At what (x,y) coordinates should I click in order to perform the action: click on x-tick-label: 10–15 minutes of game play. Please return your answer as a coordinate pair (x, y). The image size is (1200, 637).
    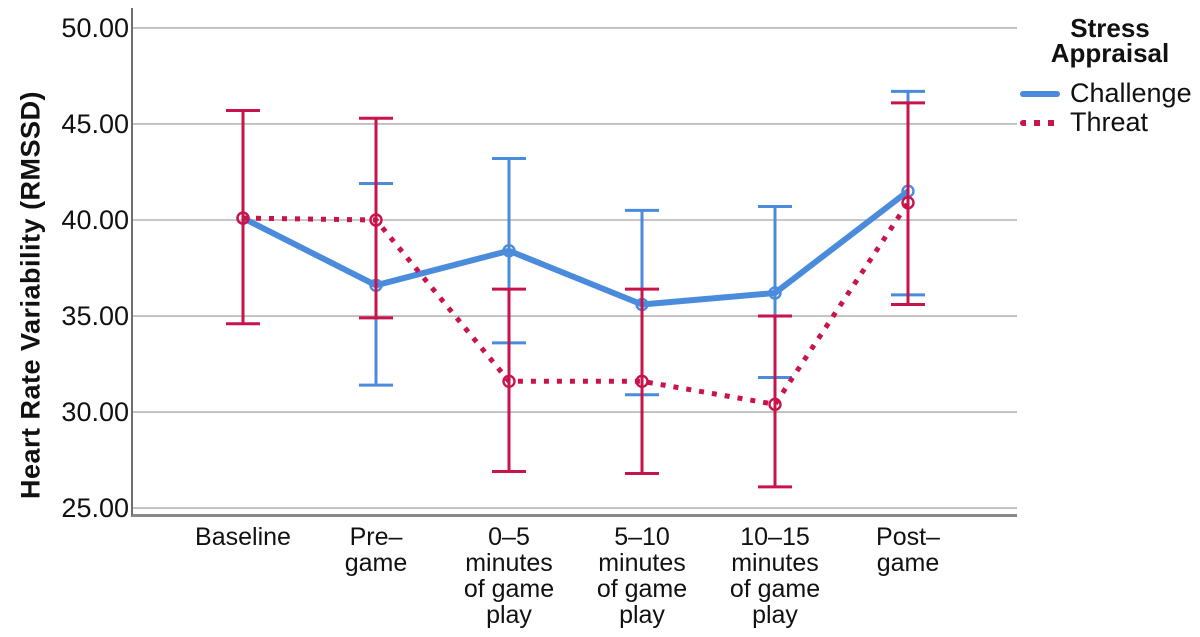
    Looking at the image, I should click on (775, 576).